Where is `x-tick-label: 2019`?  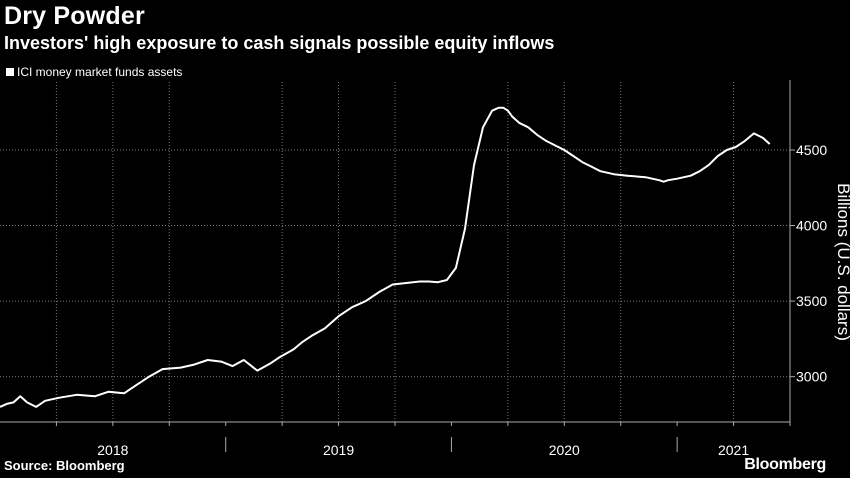
x-tick-label: 2019 is located at coordinates (338, 450).